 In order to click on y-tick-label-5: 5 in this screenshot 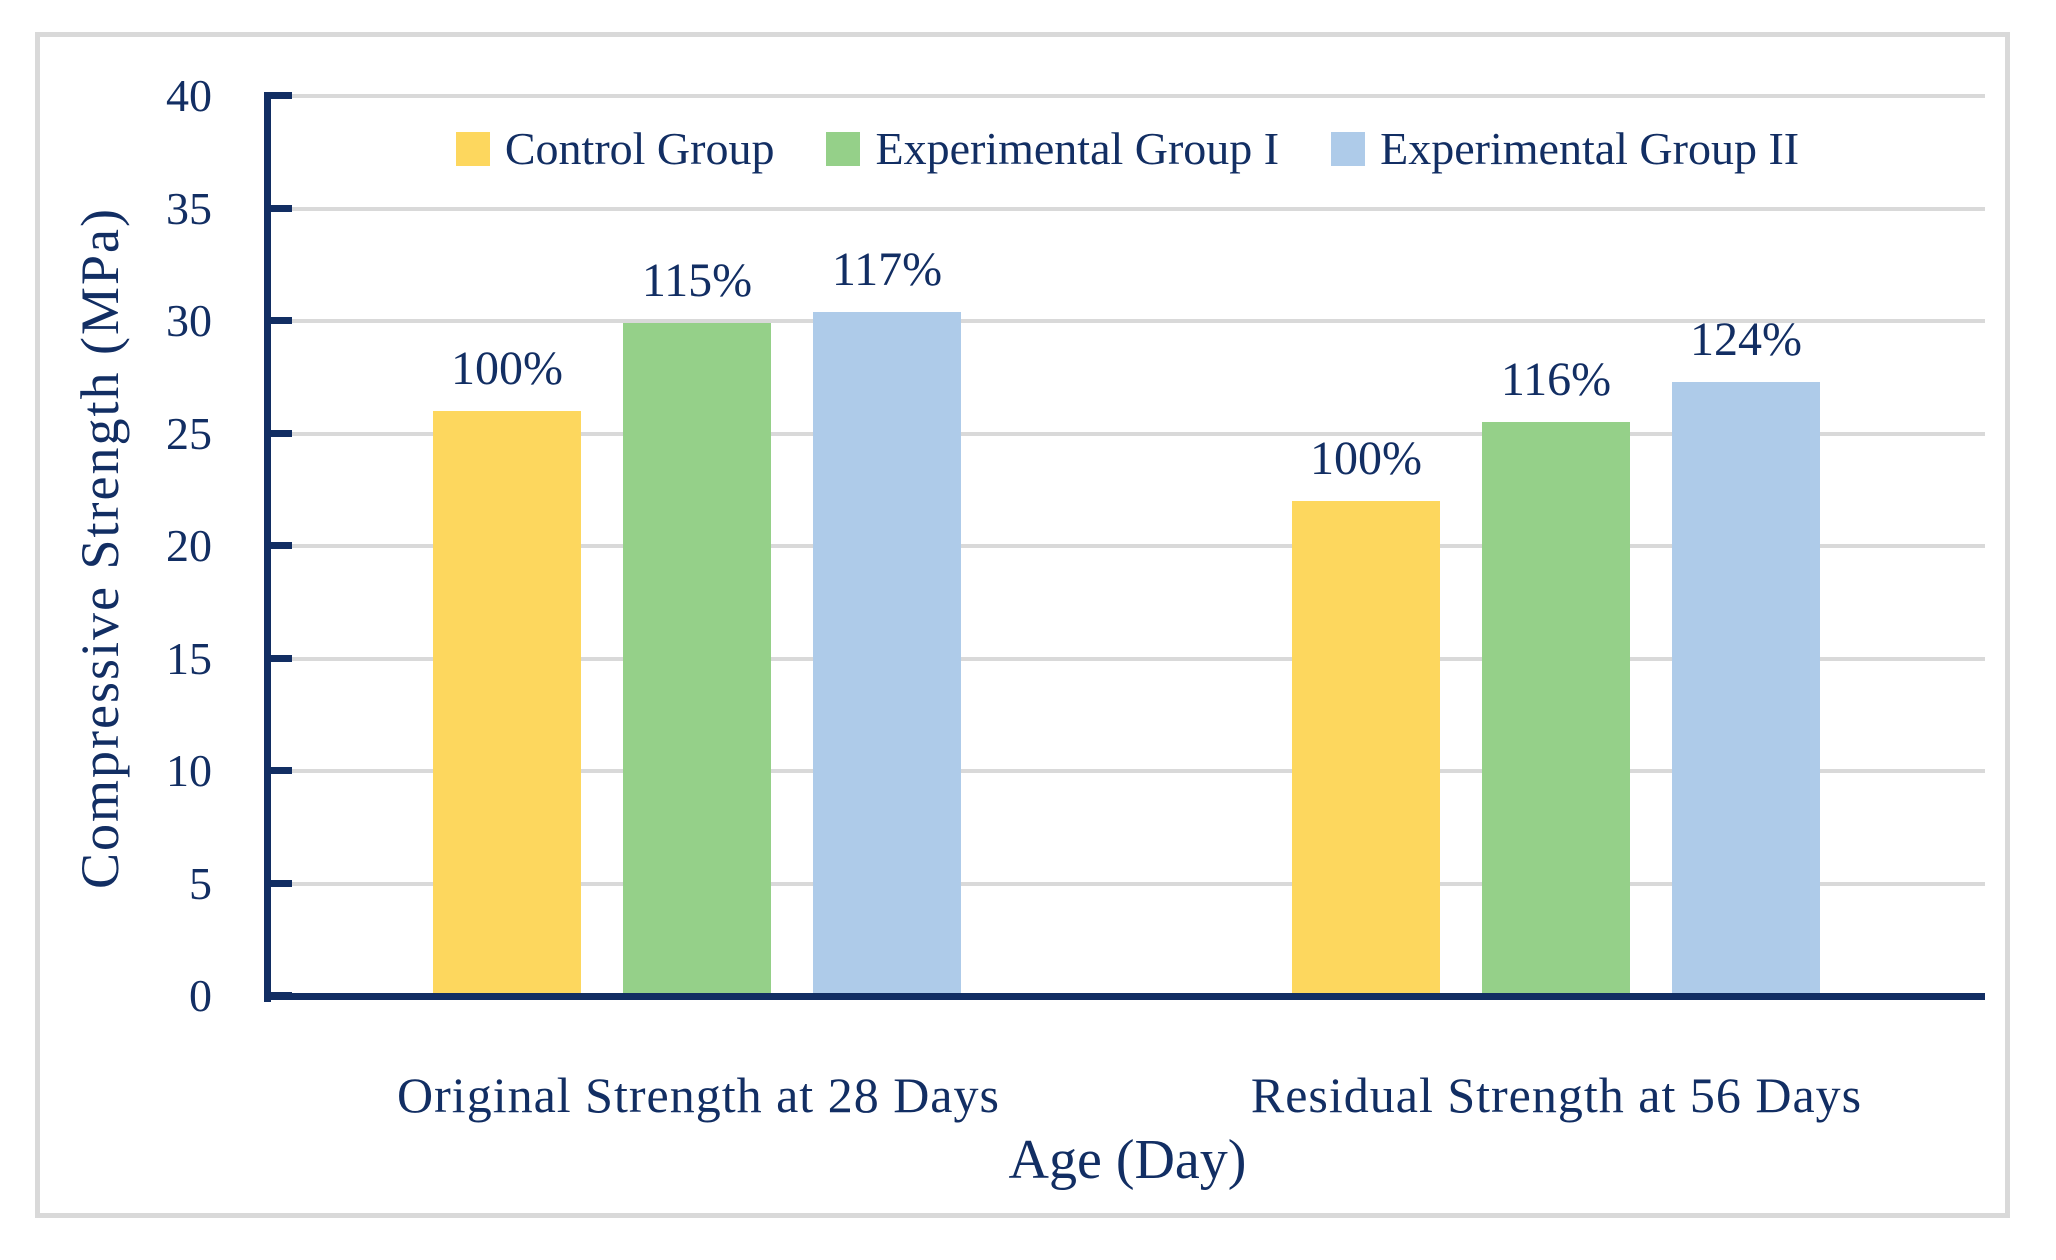, I will do `click(200, 883)`.